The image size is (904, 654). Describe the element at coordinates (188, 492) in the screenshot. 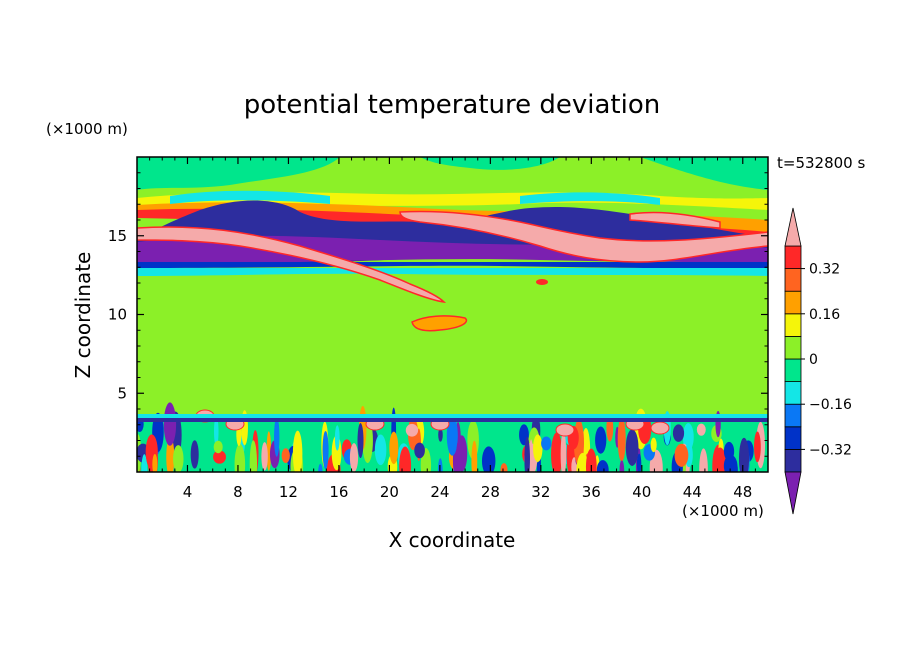

I see `x-tick-label: 4` at that location.